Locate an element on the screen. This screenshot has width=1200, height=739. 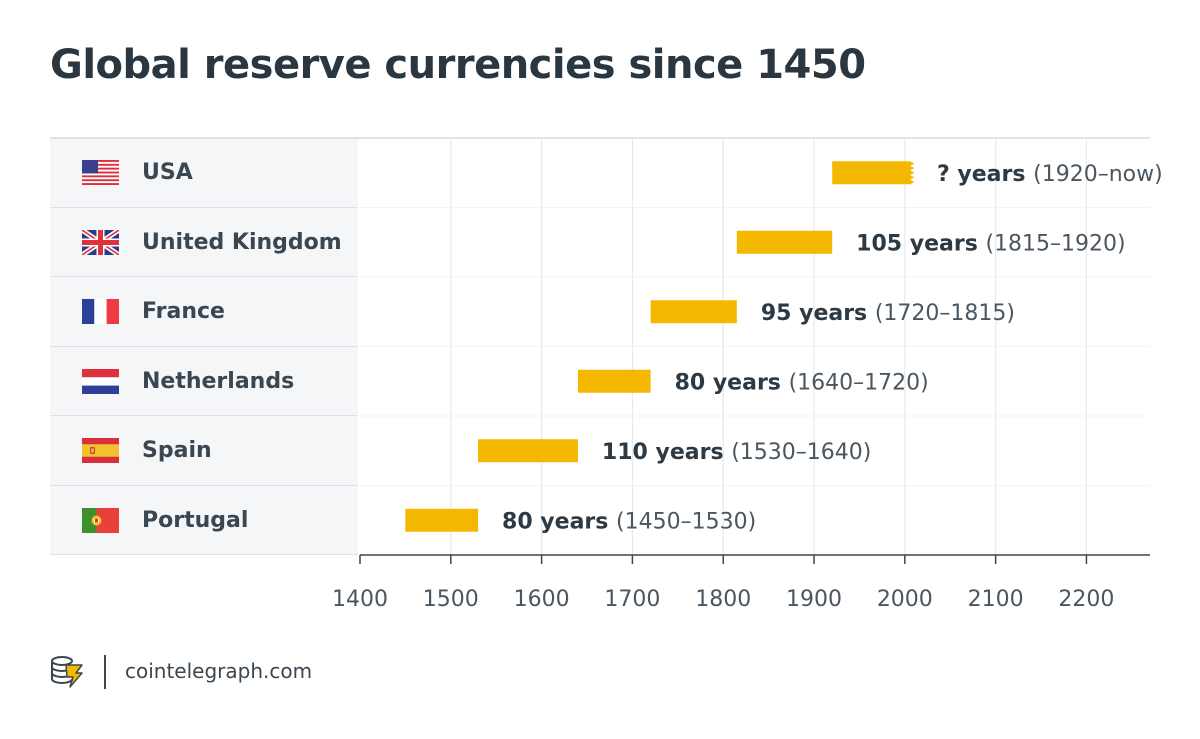
country-row-usa: USA is located at coordinates (204, 173).